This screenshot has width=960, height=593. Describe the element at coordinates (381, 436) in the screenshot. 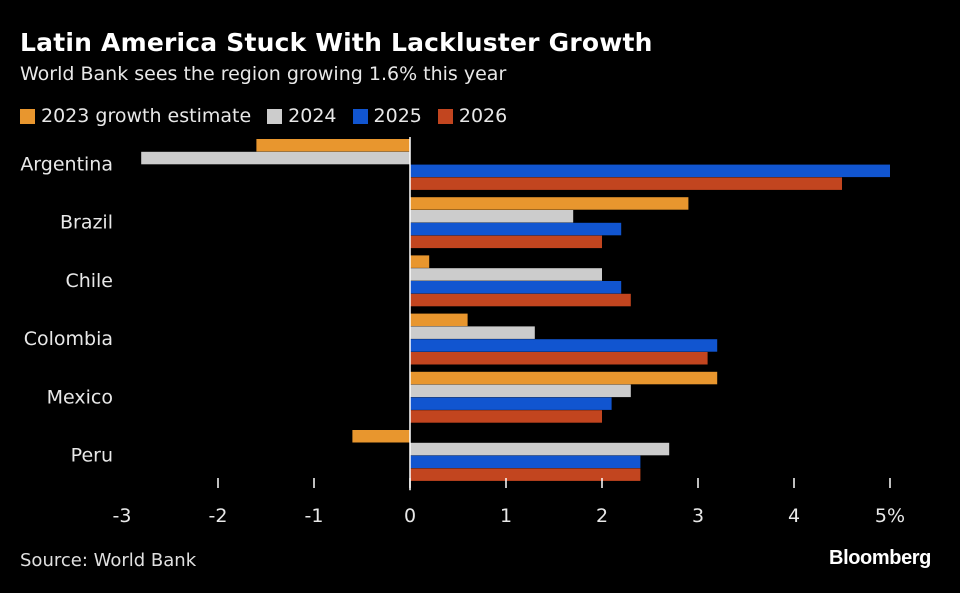

I see `bar-peru-2023` at that location.